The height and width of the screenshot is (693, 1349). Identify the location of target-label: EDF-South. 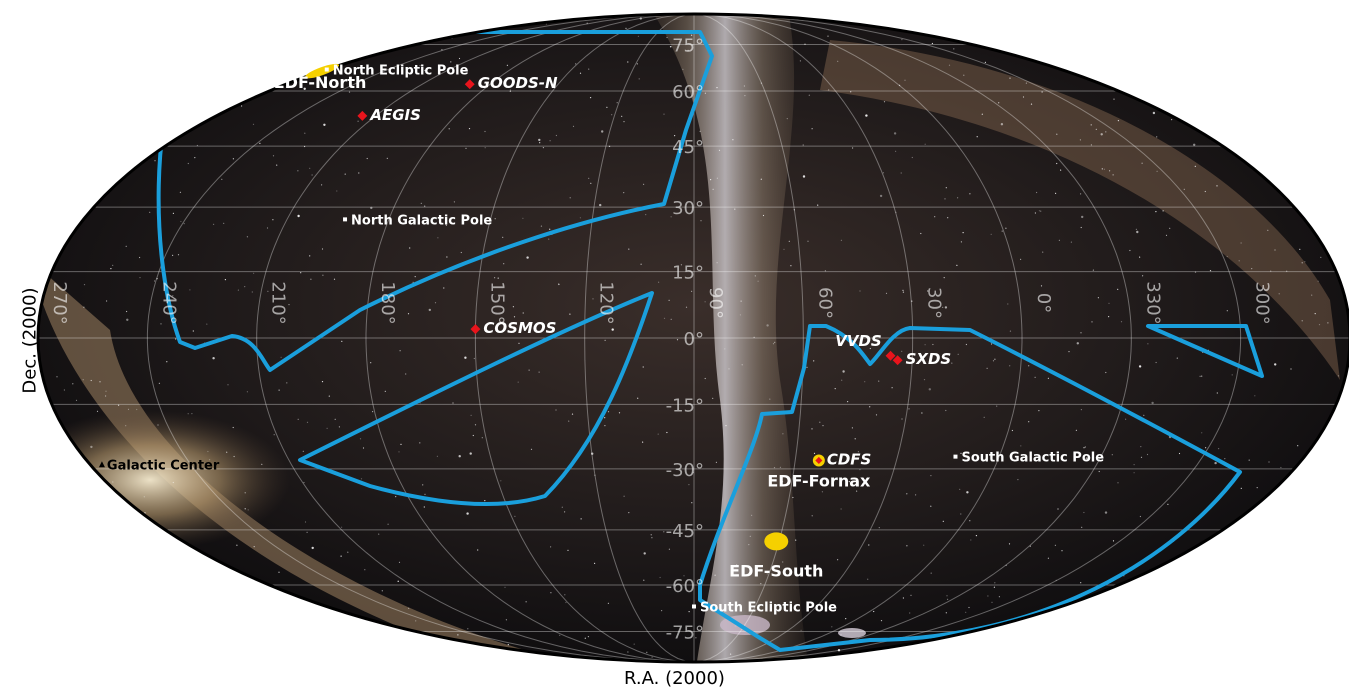
(776, 570).